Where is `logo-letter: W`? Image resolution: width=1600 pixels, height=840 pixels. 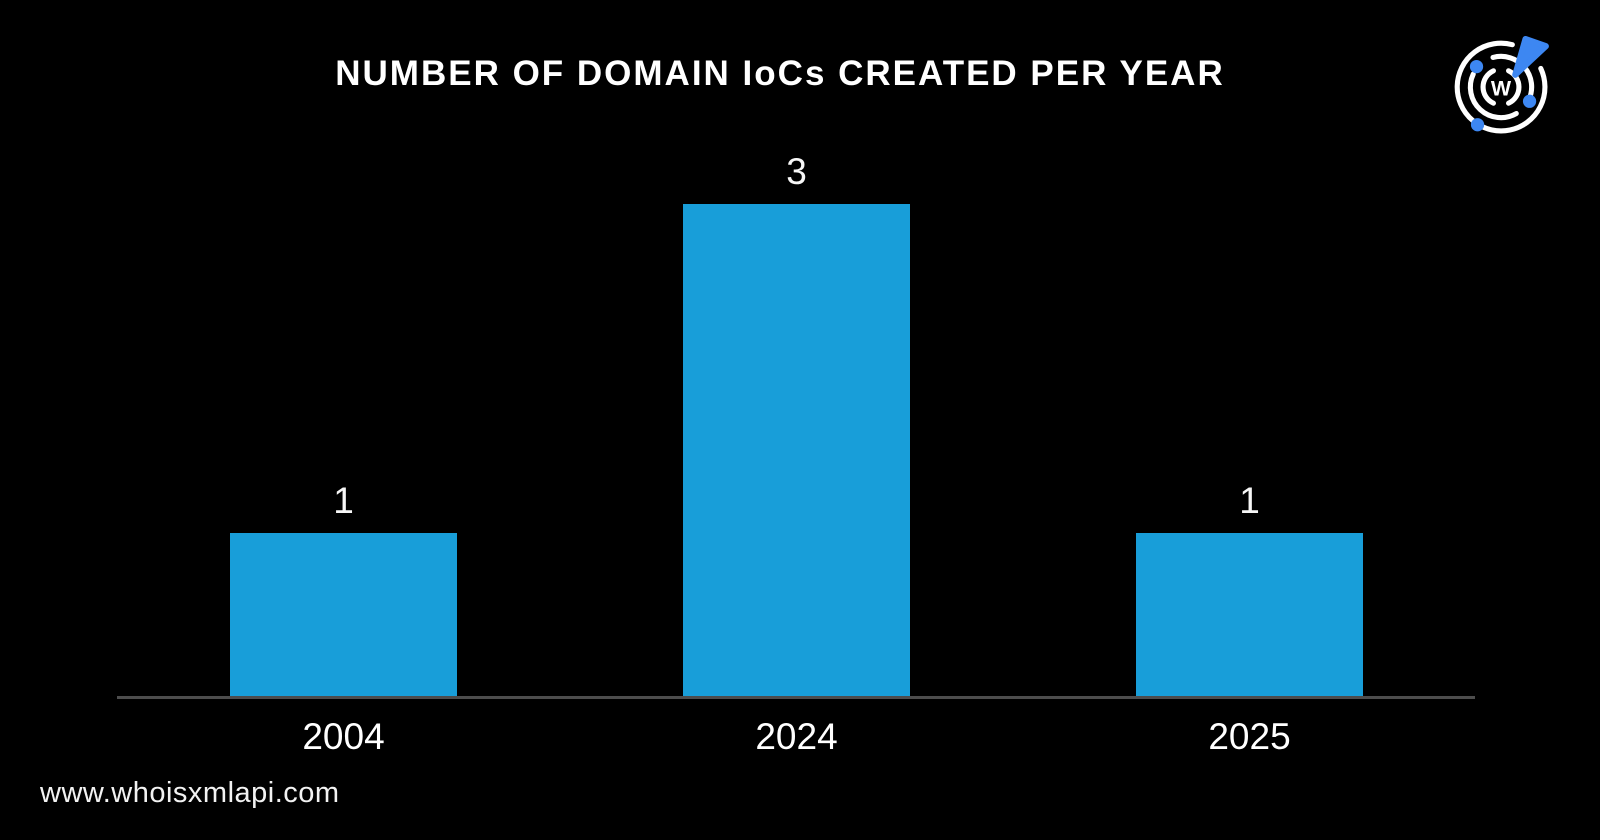
logo-letter: W is located at coordinates (1501, 89).